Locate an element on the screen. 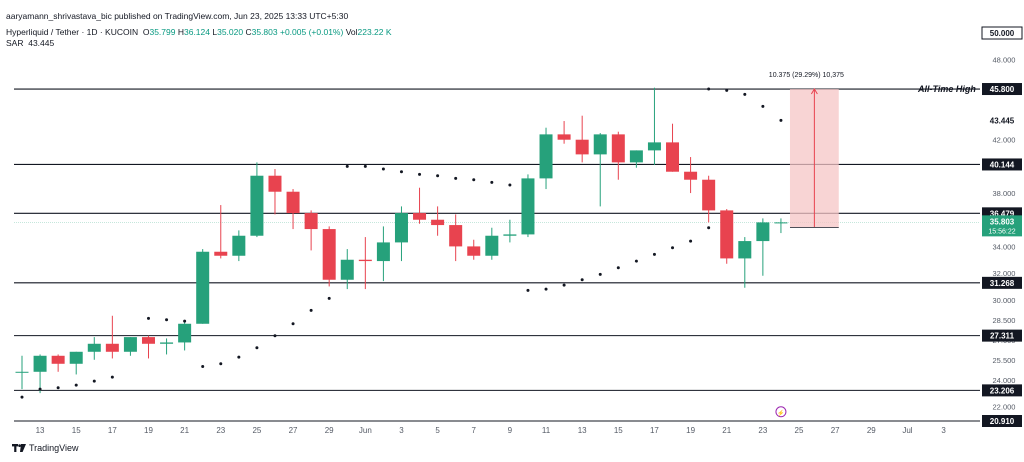 The height and width of the screenshot is (462, 1024). y-tick-label: 38.000 is located at coordinates (1004, 193).